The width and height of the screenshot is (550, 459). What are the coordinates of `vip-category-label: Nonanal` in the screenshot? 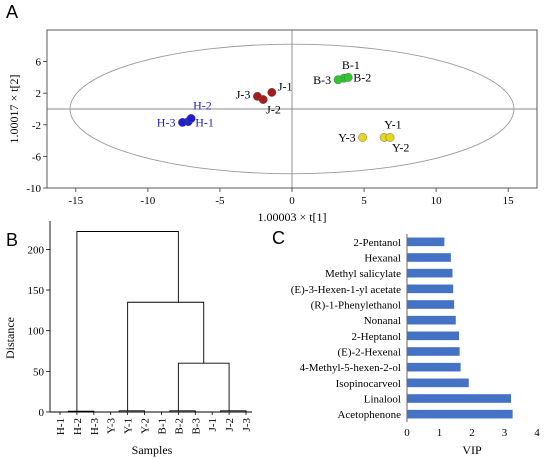 It's located at (382, 321).